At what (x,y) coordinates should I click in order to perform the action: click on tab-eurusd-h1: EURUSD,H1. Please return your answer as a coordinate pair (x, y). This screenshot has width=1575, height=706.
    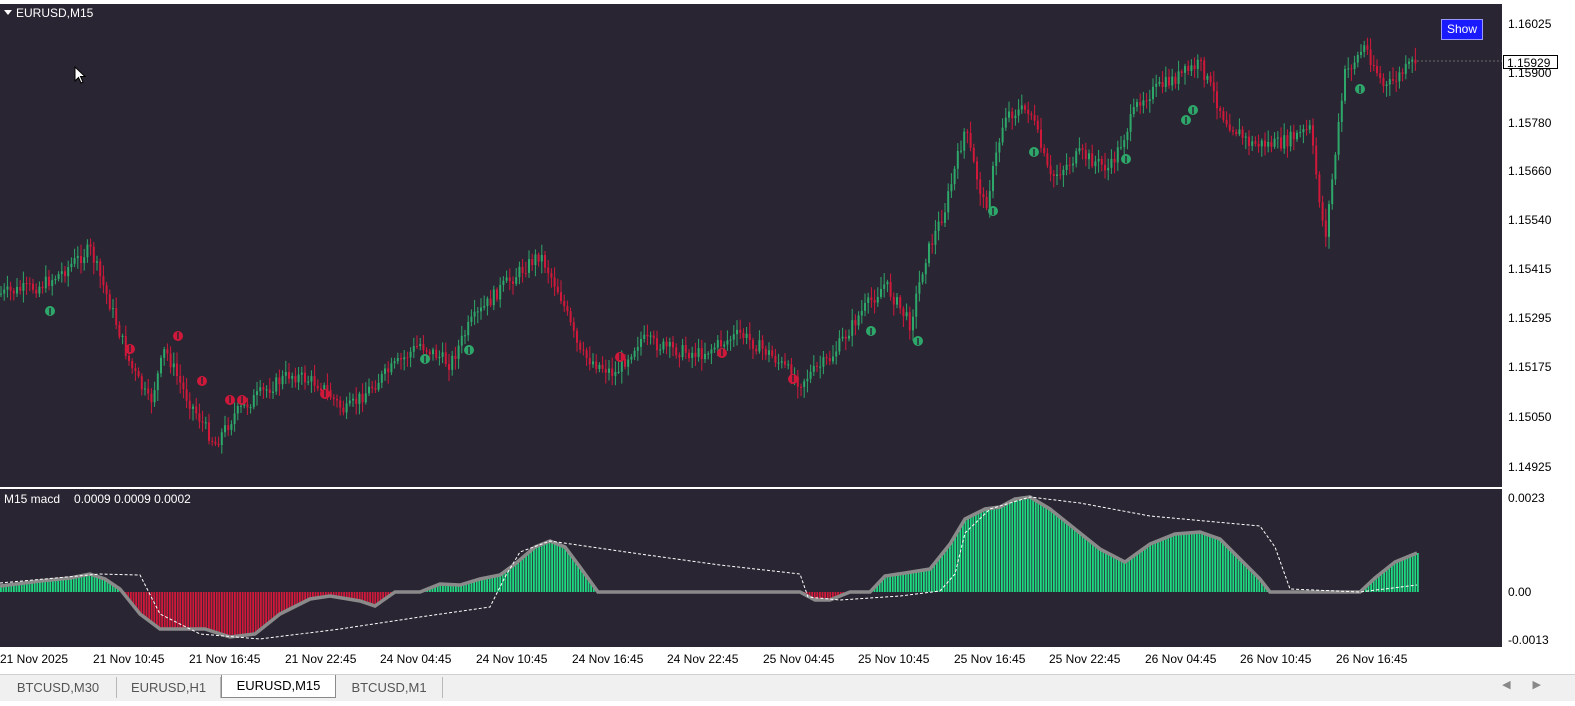
    Looking at the image, I should click on (169, 687).